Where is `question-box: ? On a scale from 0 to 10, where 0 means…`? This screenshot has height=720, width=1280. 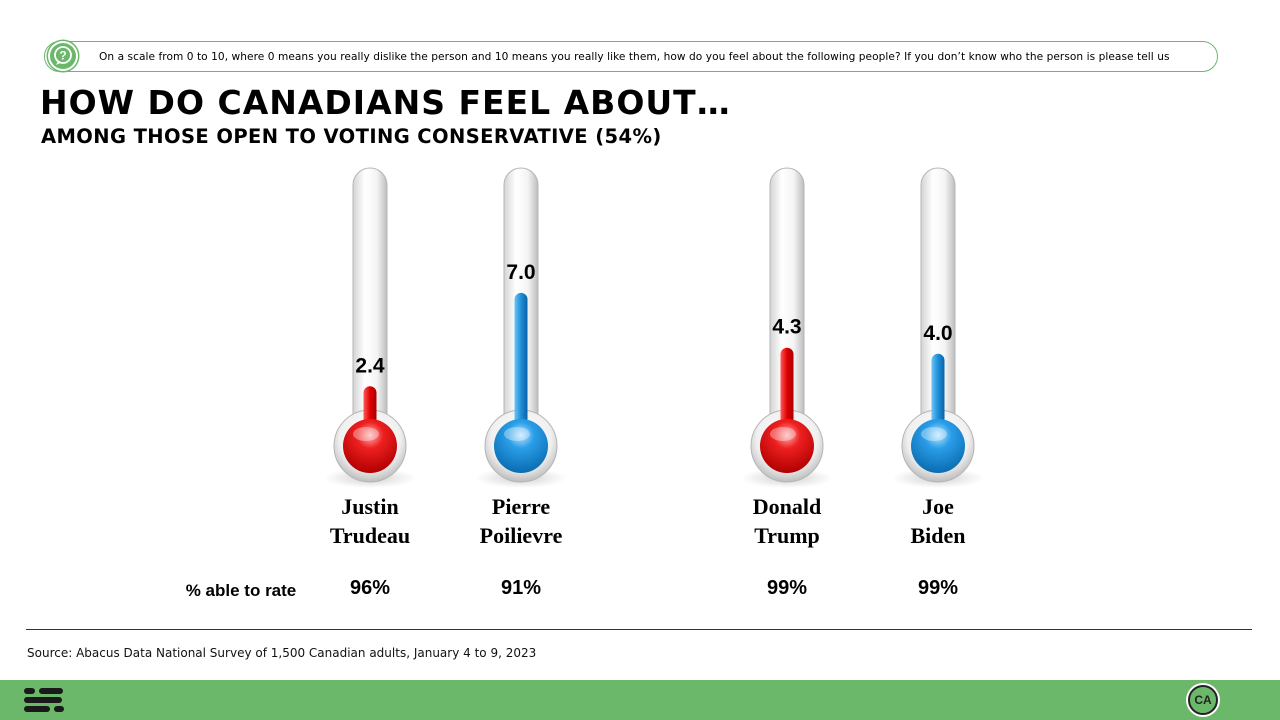
question-box: ? On a scale from 0 to 10, where 0 means… is located at coordinates (631, 56).